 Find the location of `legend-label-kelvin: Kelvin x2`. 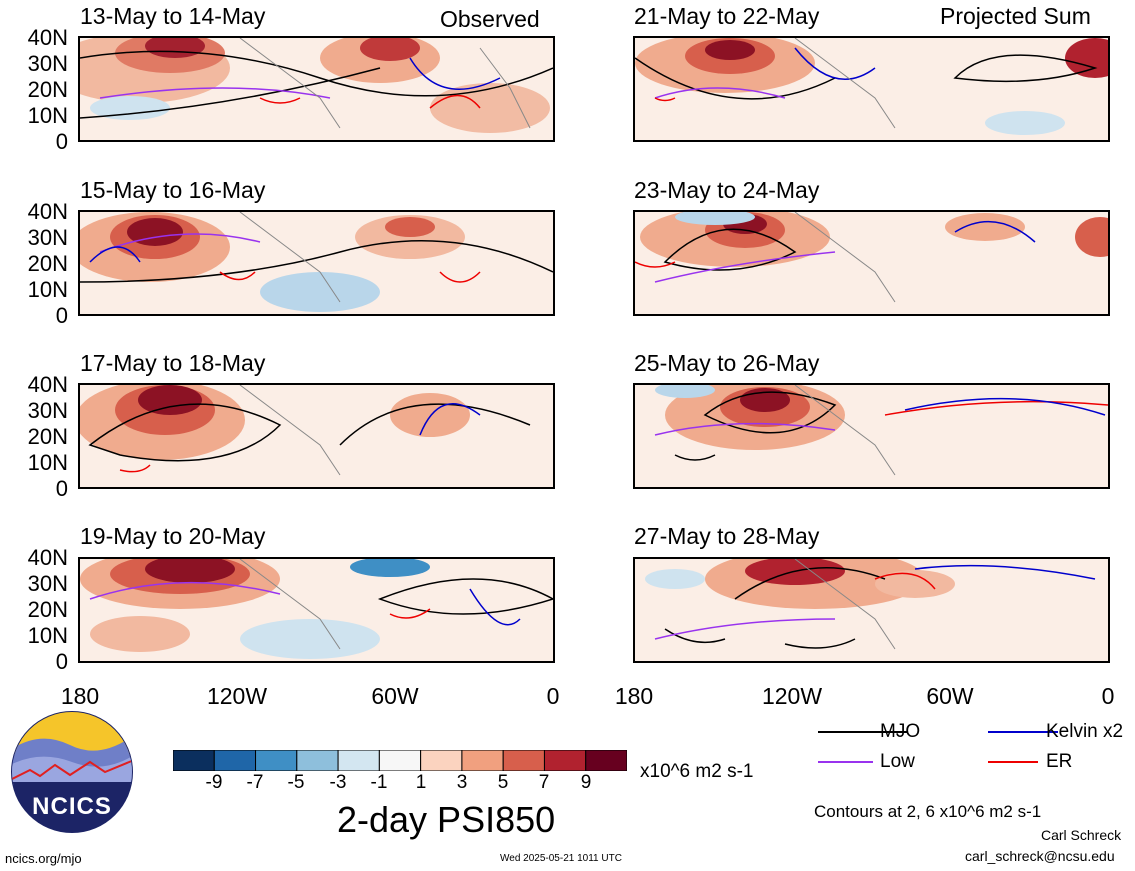

legend-label-kelvin: Kelvin x2 is located at coordinates (1085, 731).